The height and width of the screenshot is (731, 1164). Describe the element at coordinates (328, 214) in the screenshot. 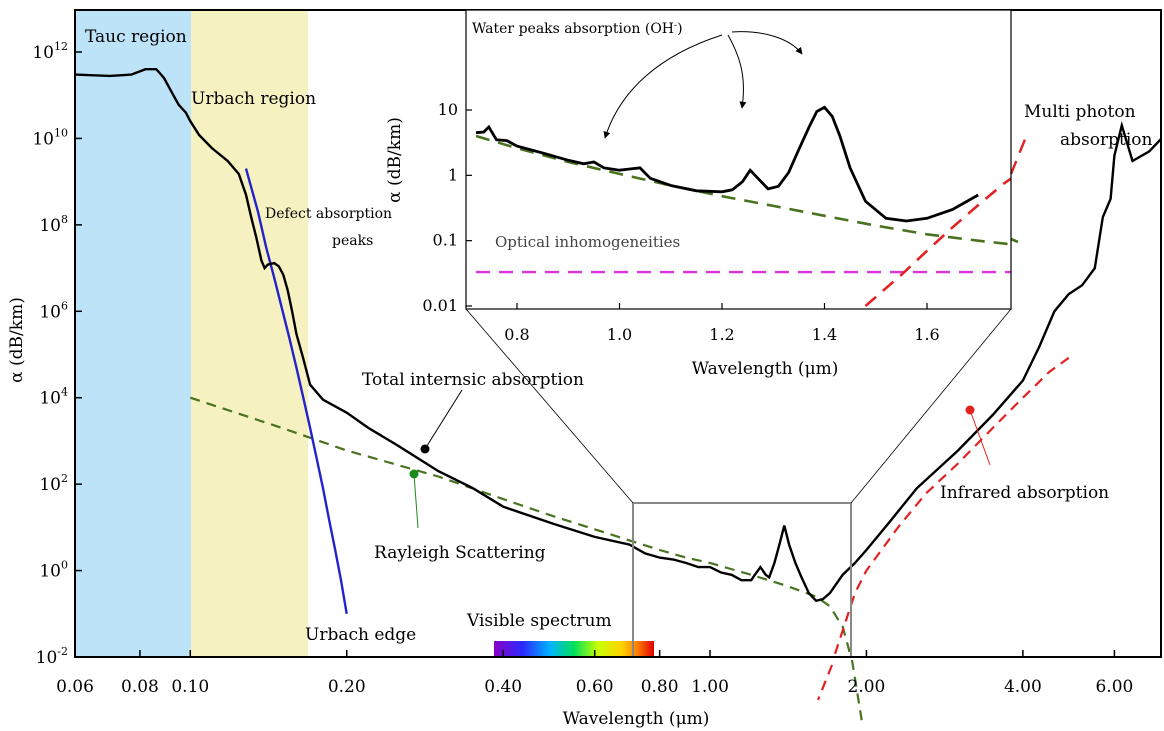

I see `defect-label-line1: Defect absorption` at that location.